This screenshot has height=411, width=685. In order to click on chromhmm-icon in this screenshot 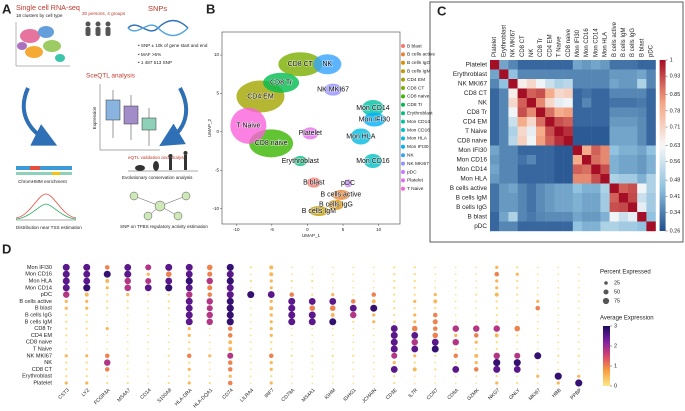, I will do `click(44, 170)`.